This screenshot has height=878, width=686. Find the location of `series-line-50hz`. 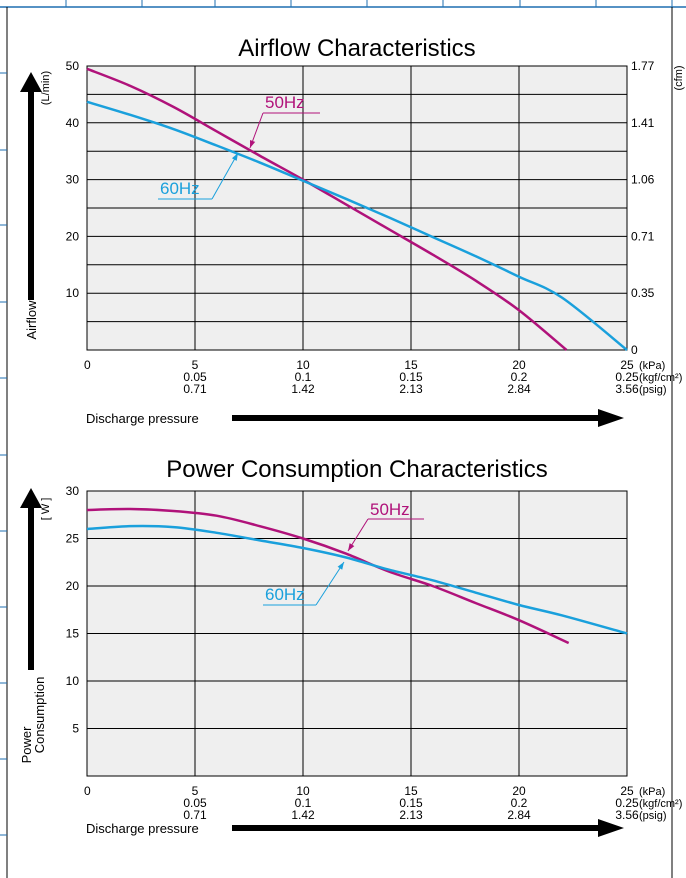

series-line-50hz is located at coordinates (328, 576).